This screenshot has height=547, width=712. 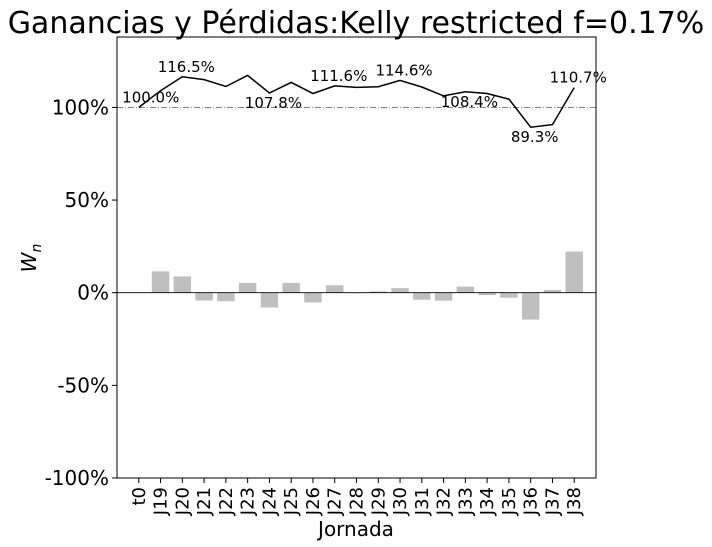 I want to click on x-tick-label: J24, so click(x=269, y=501).